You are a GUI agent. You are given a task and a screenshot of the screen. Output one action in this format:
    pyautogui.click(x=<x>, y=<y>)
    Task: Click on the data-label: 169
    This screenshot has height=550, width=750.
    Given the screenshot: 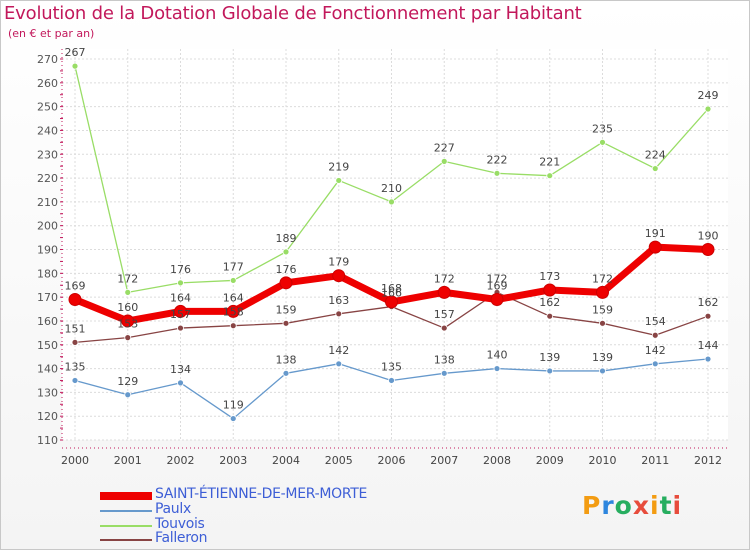 What is the action you would take?
    pyautogui.click(x=497, y=286)
    